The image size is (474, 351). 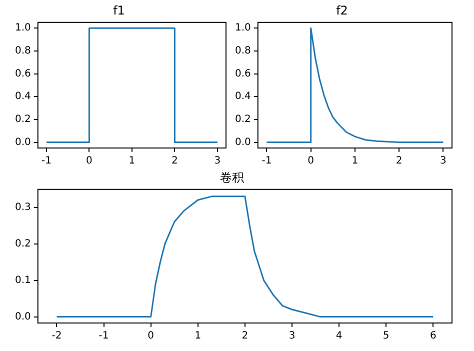 I want to click on x-tick-label: -2, so click(x=57, y=336).